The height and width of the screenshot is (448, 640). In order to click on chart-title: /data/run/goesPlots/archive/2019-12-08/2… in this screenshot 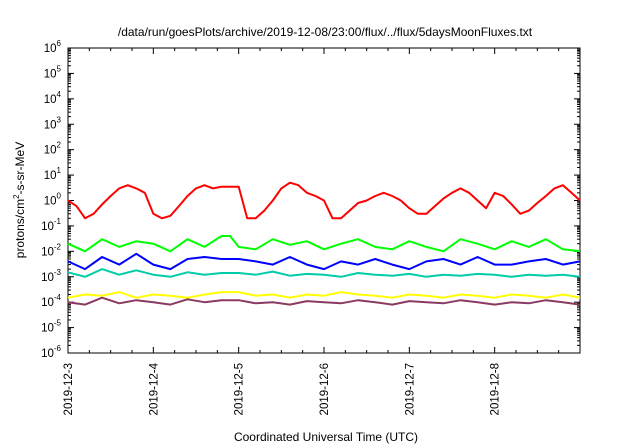, I will do `click(325, 32)`.